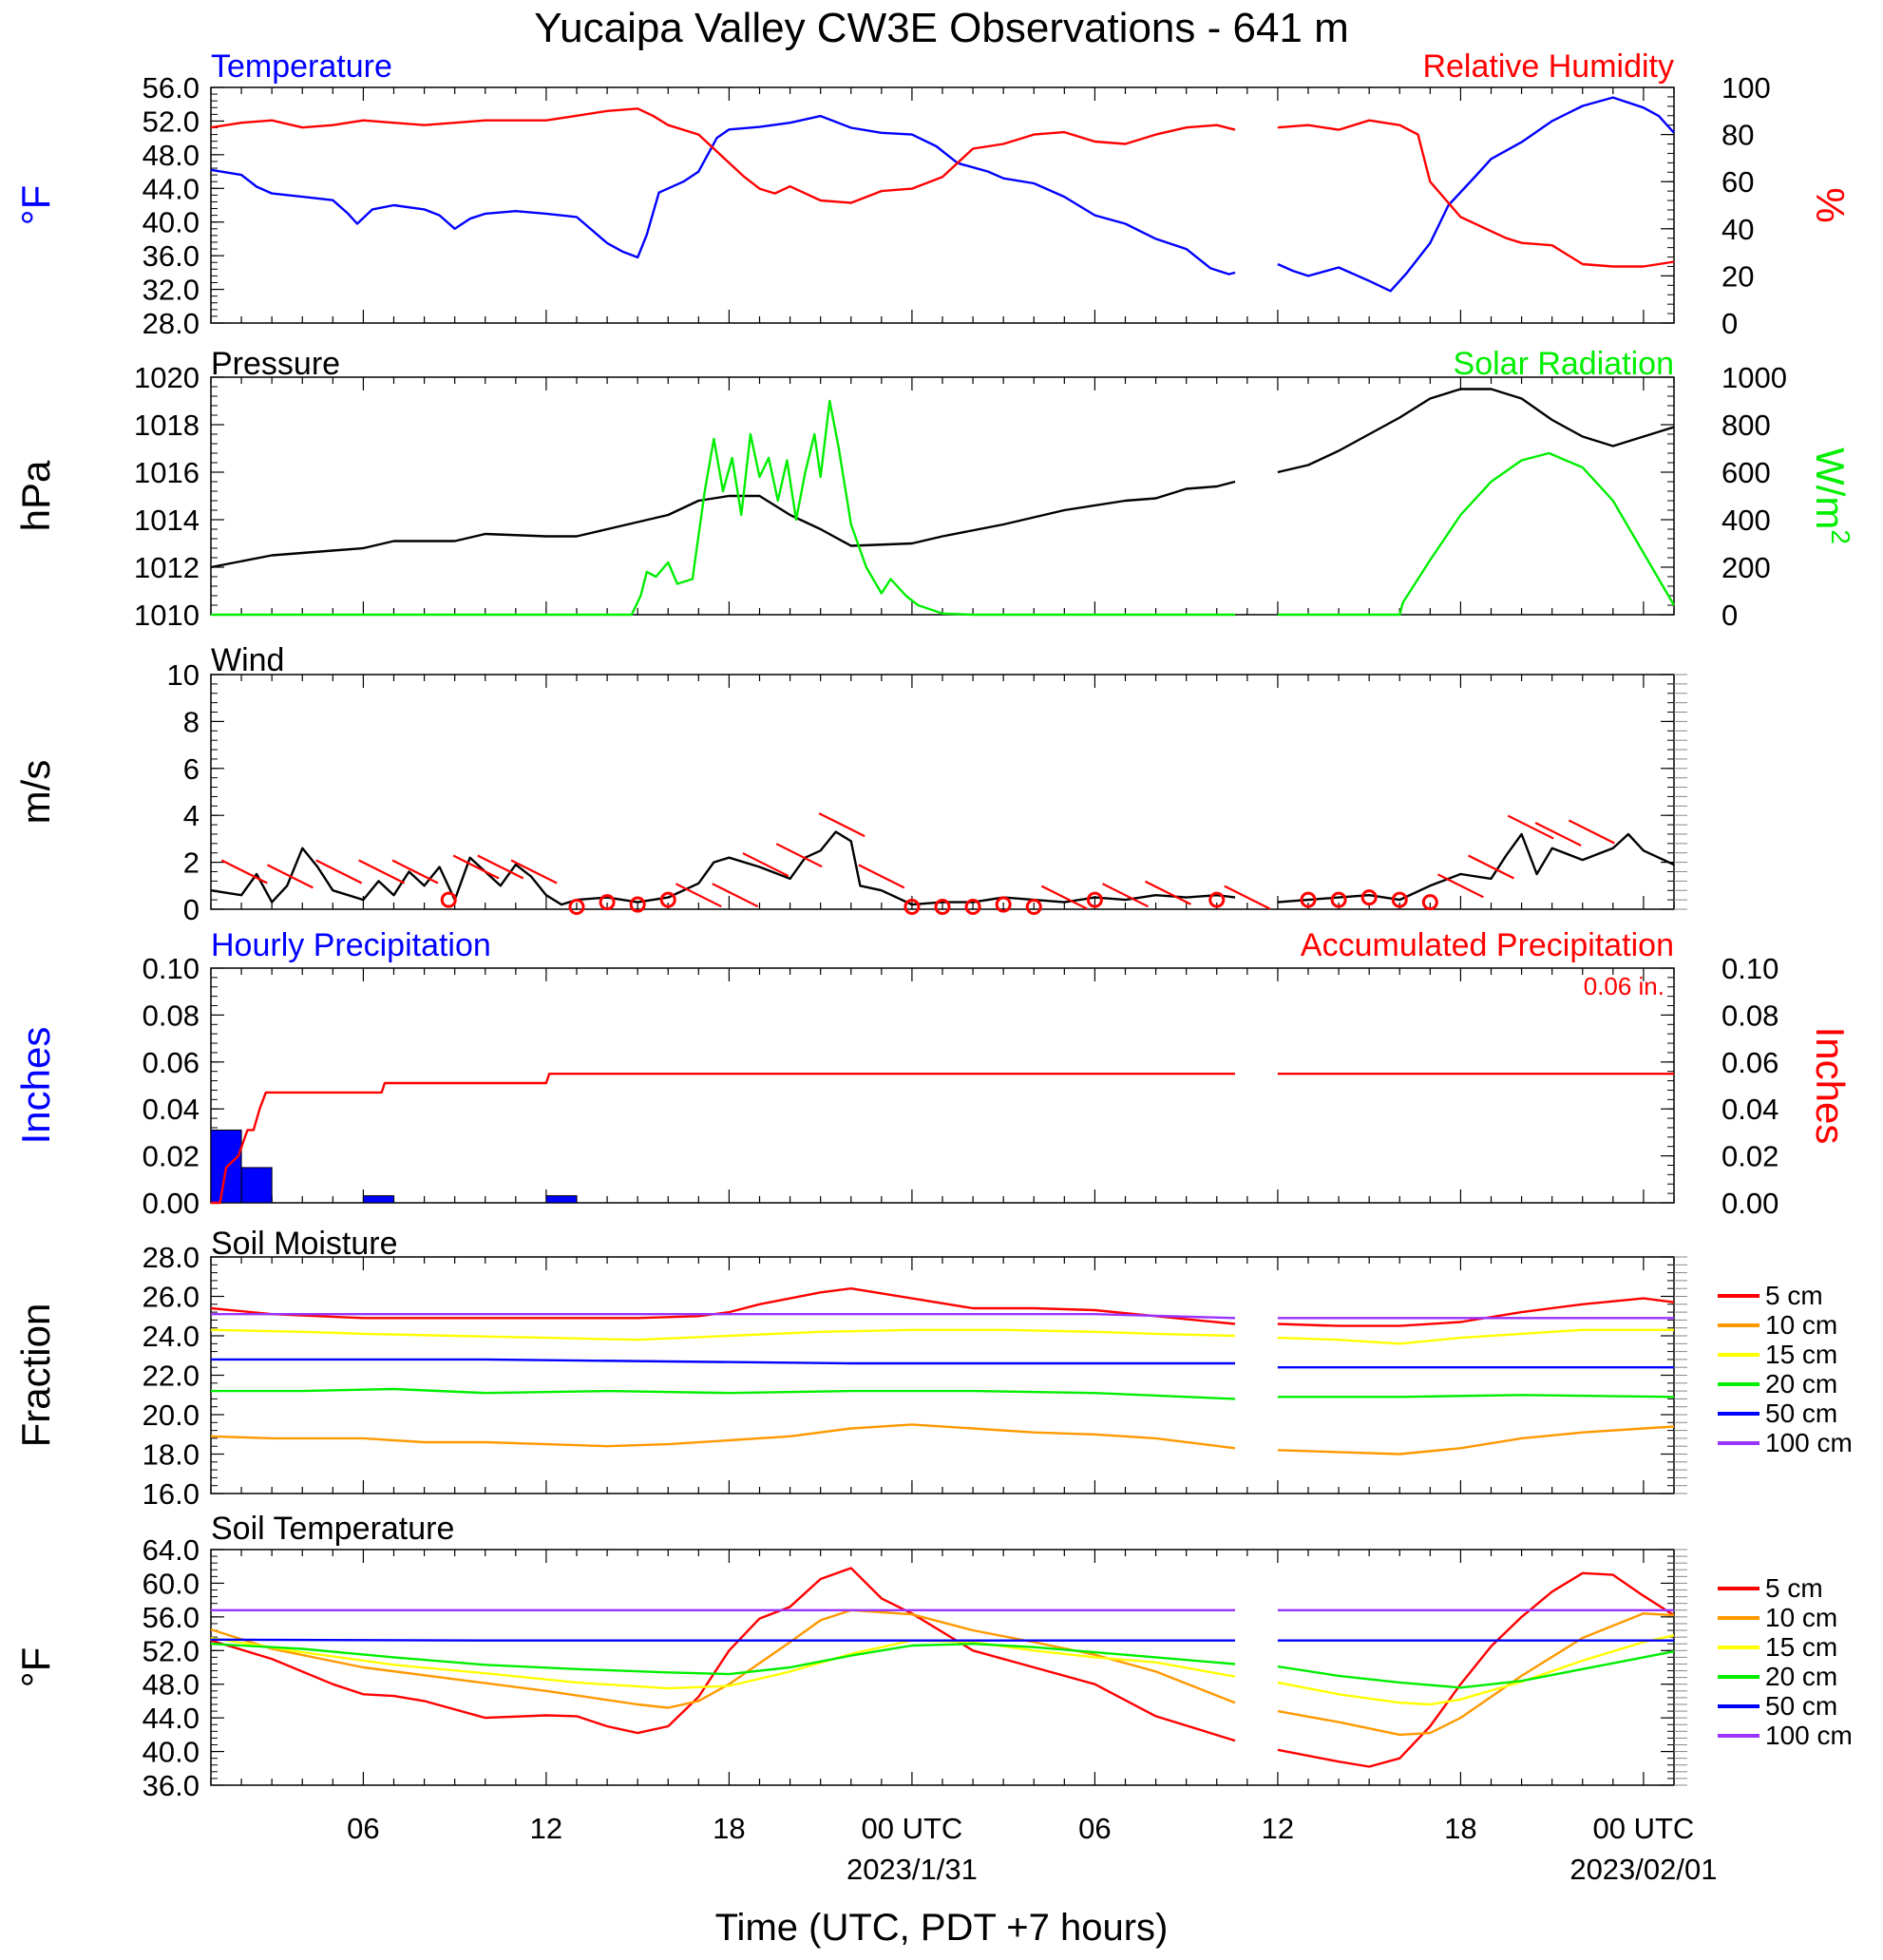 The image size is (1883, 1960). I want to click on panel-title-left: Soil Temperature, so click(332, 1529).